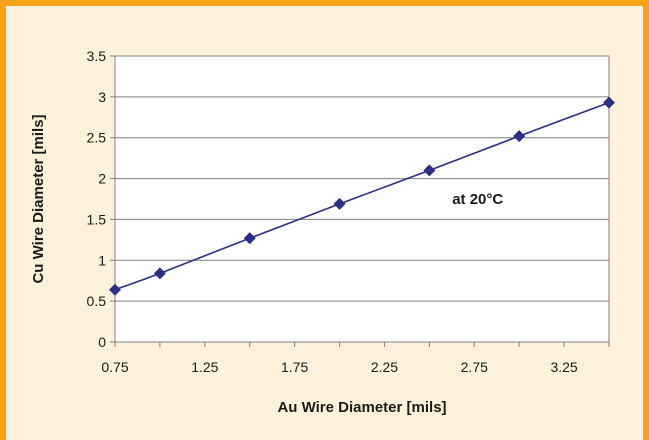  What do you see at coordinates (97, 138) in the screenshot?
I see `y-tick-label: 2.5` at bounding box center [97, 138].